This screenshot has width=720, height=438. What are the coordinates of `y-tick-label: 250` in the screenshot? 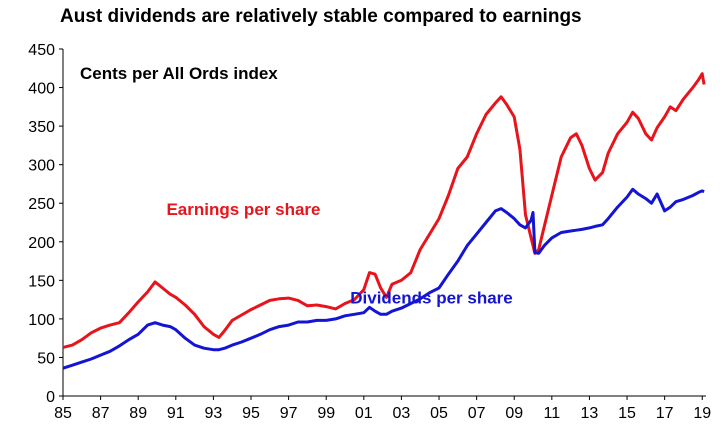 It's located at (41, 204).